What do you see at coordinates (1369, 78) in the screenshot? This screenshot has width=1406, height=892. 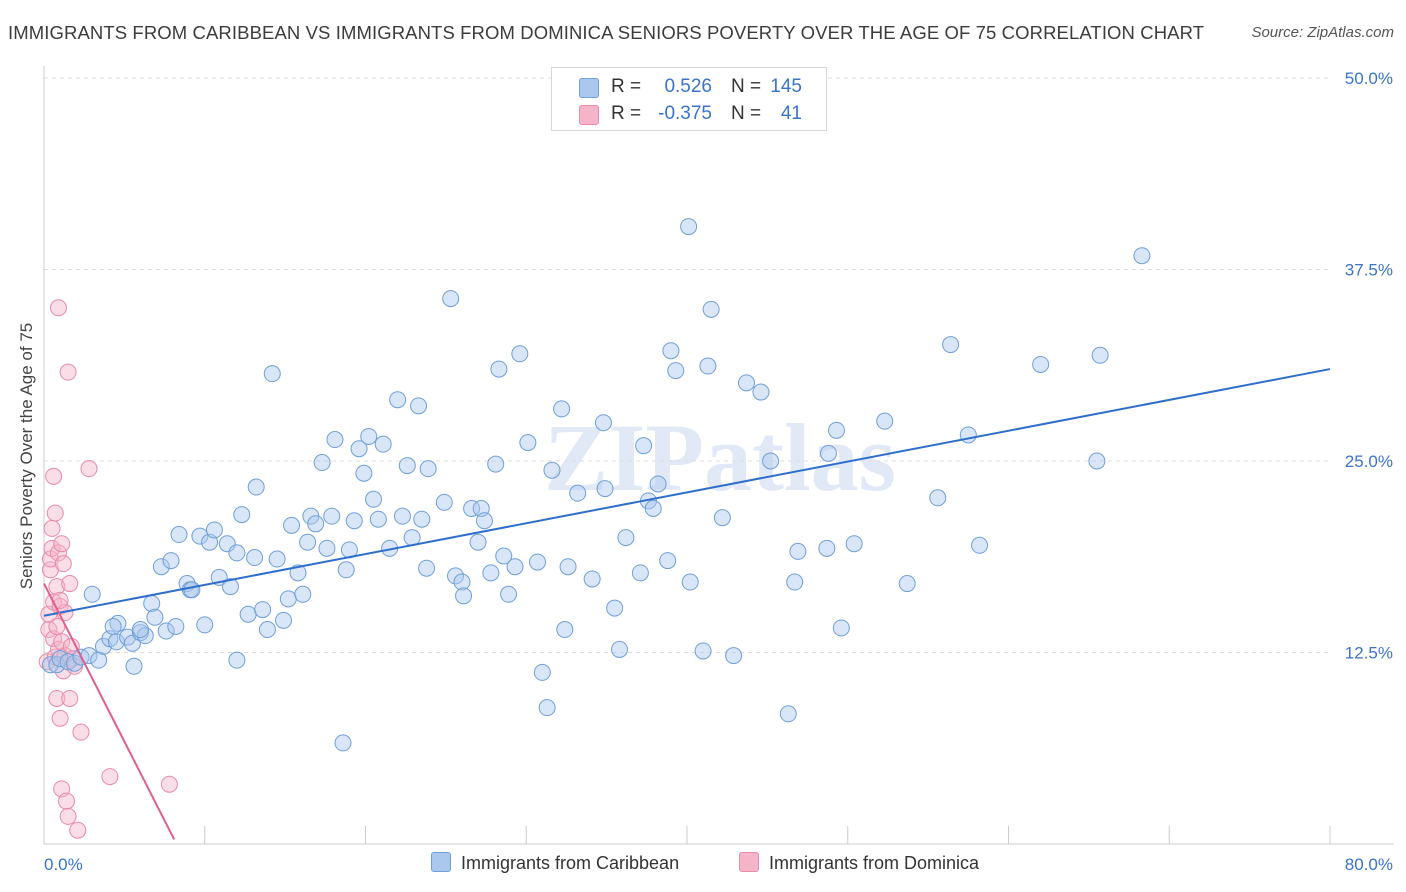 I see `y-tick-label: 50.0%` at bounding box center [1369, 78].